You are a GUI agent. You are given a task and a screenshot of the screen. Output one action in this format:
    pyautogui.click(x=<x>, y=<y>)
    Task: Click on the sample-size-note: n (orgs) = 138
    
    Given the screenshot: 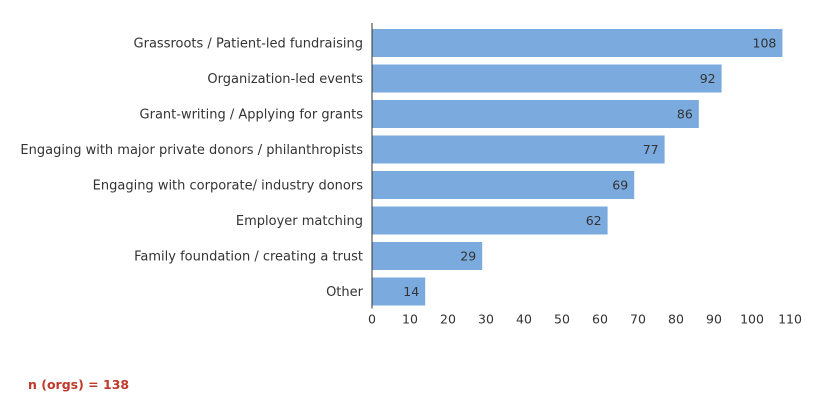 What is the action you would take?
    pyautogui.click(x=79, y=384)
    